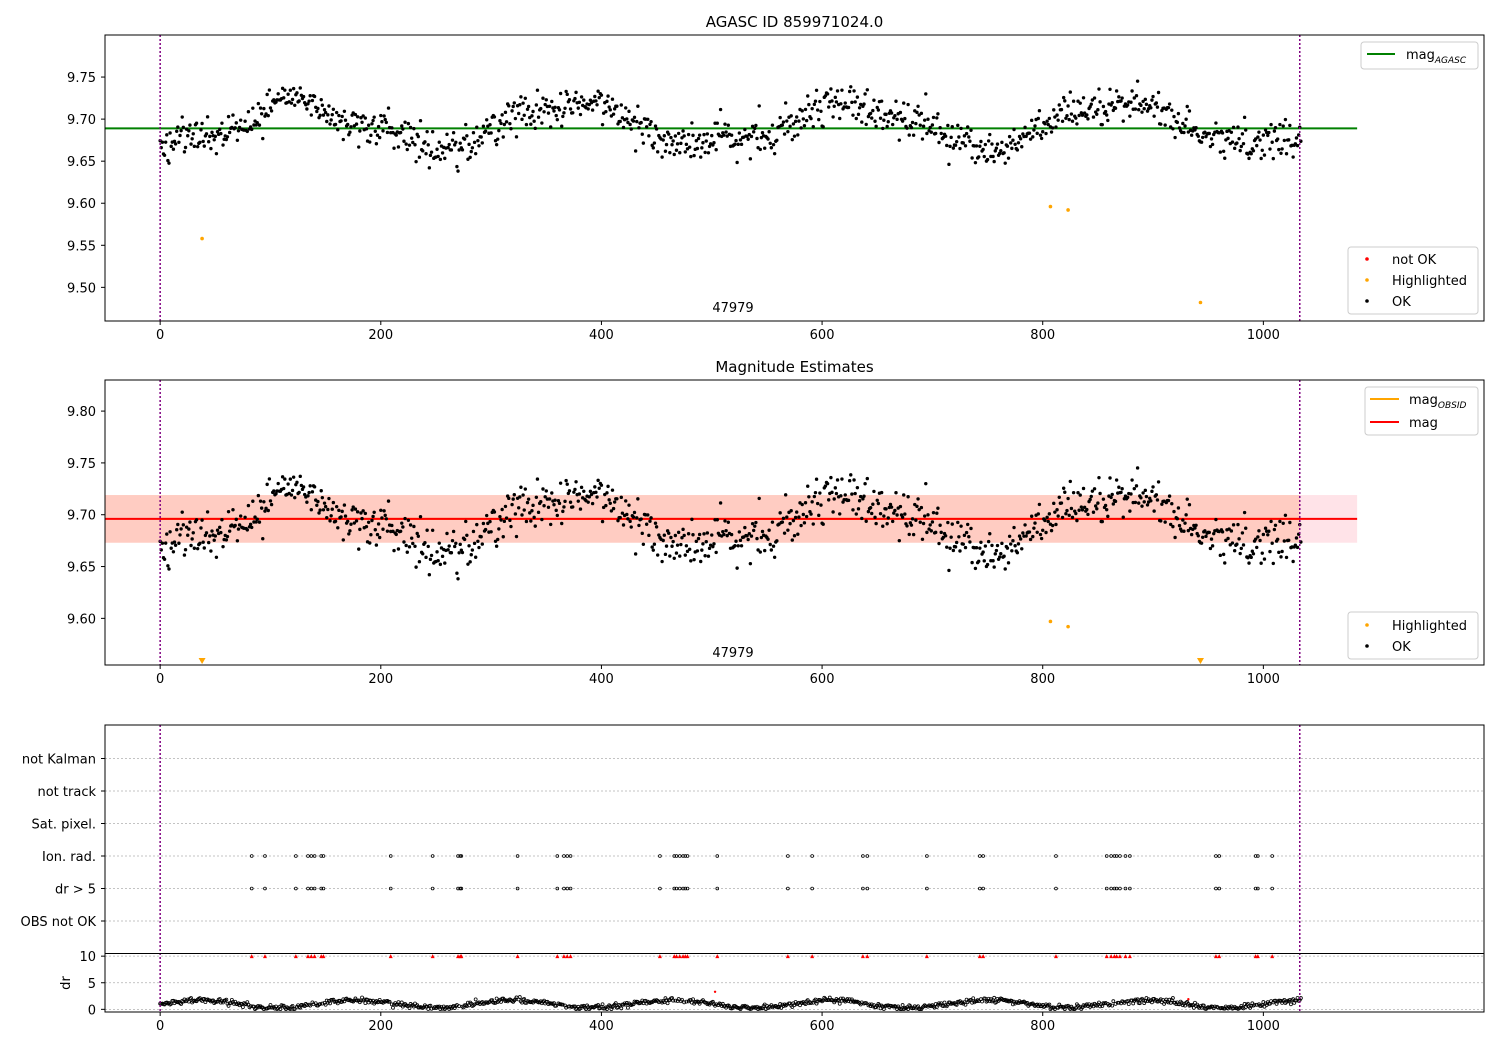 The height and width of the screenshot is (1050, 1500). I want to click on legend-highlighted-marker, so click(1367, 280).